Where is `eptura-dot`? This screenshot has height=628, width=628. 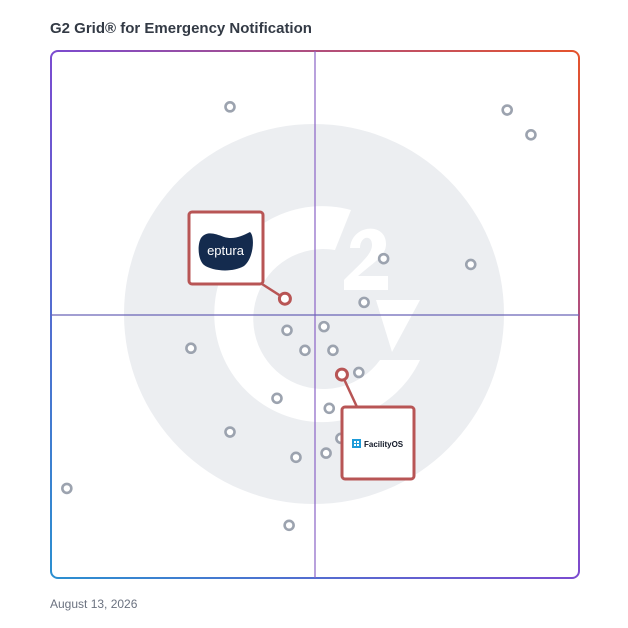
eptura-dot is located at coordinates (284, 298).